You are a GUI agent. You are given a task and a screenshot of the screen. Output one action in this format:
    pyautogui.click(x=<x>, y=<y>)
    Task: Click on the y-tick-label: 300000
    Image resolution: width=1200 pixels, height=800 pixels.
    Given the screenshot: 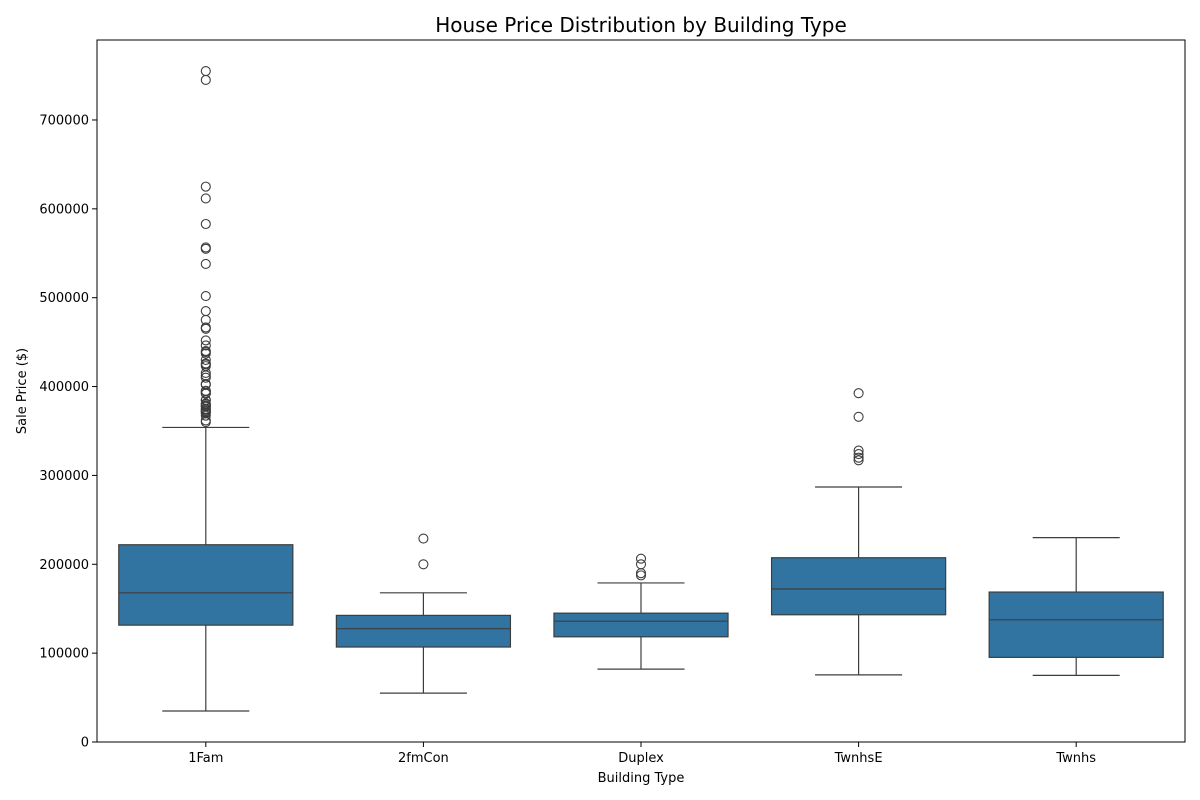 What is the action you would take?
    pyautogui.click(x=64, y=476)
    